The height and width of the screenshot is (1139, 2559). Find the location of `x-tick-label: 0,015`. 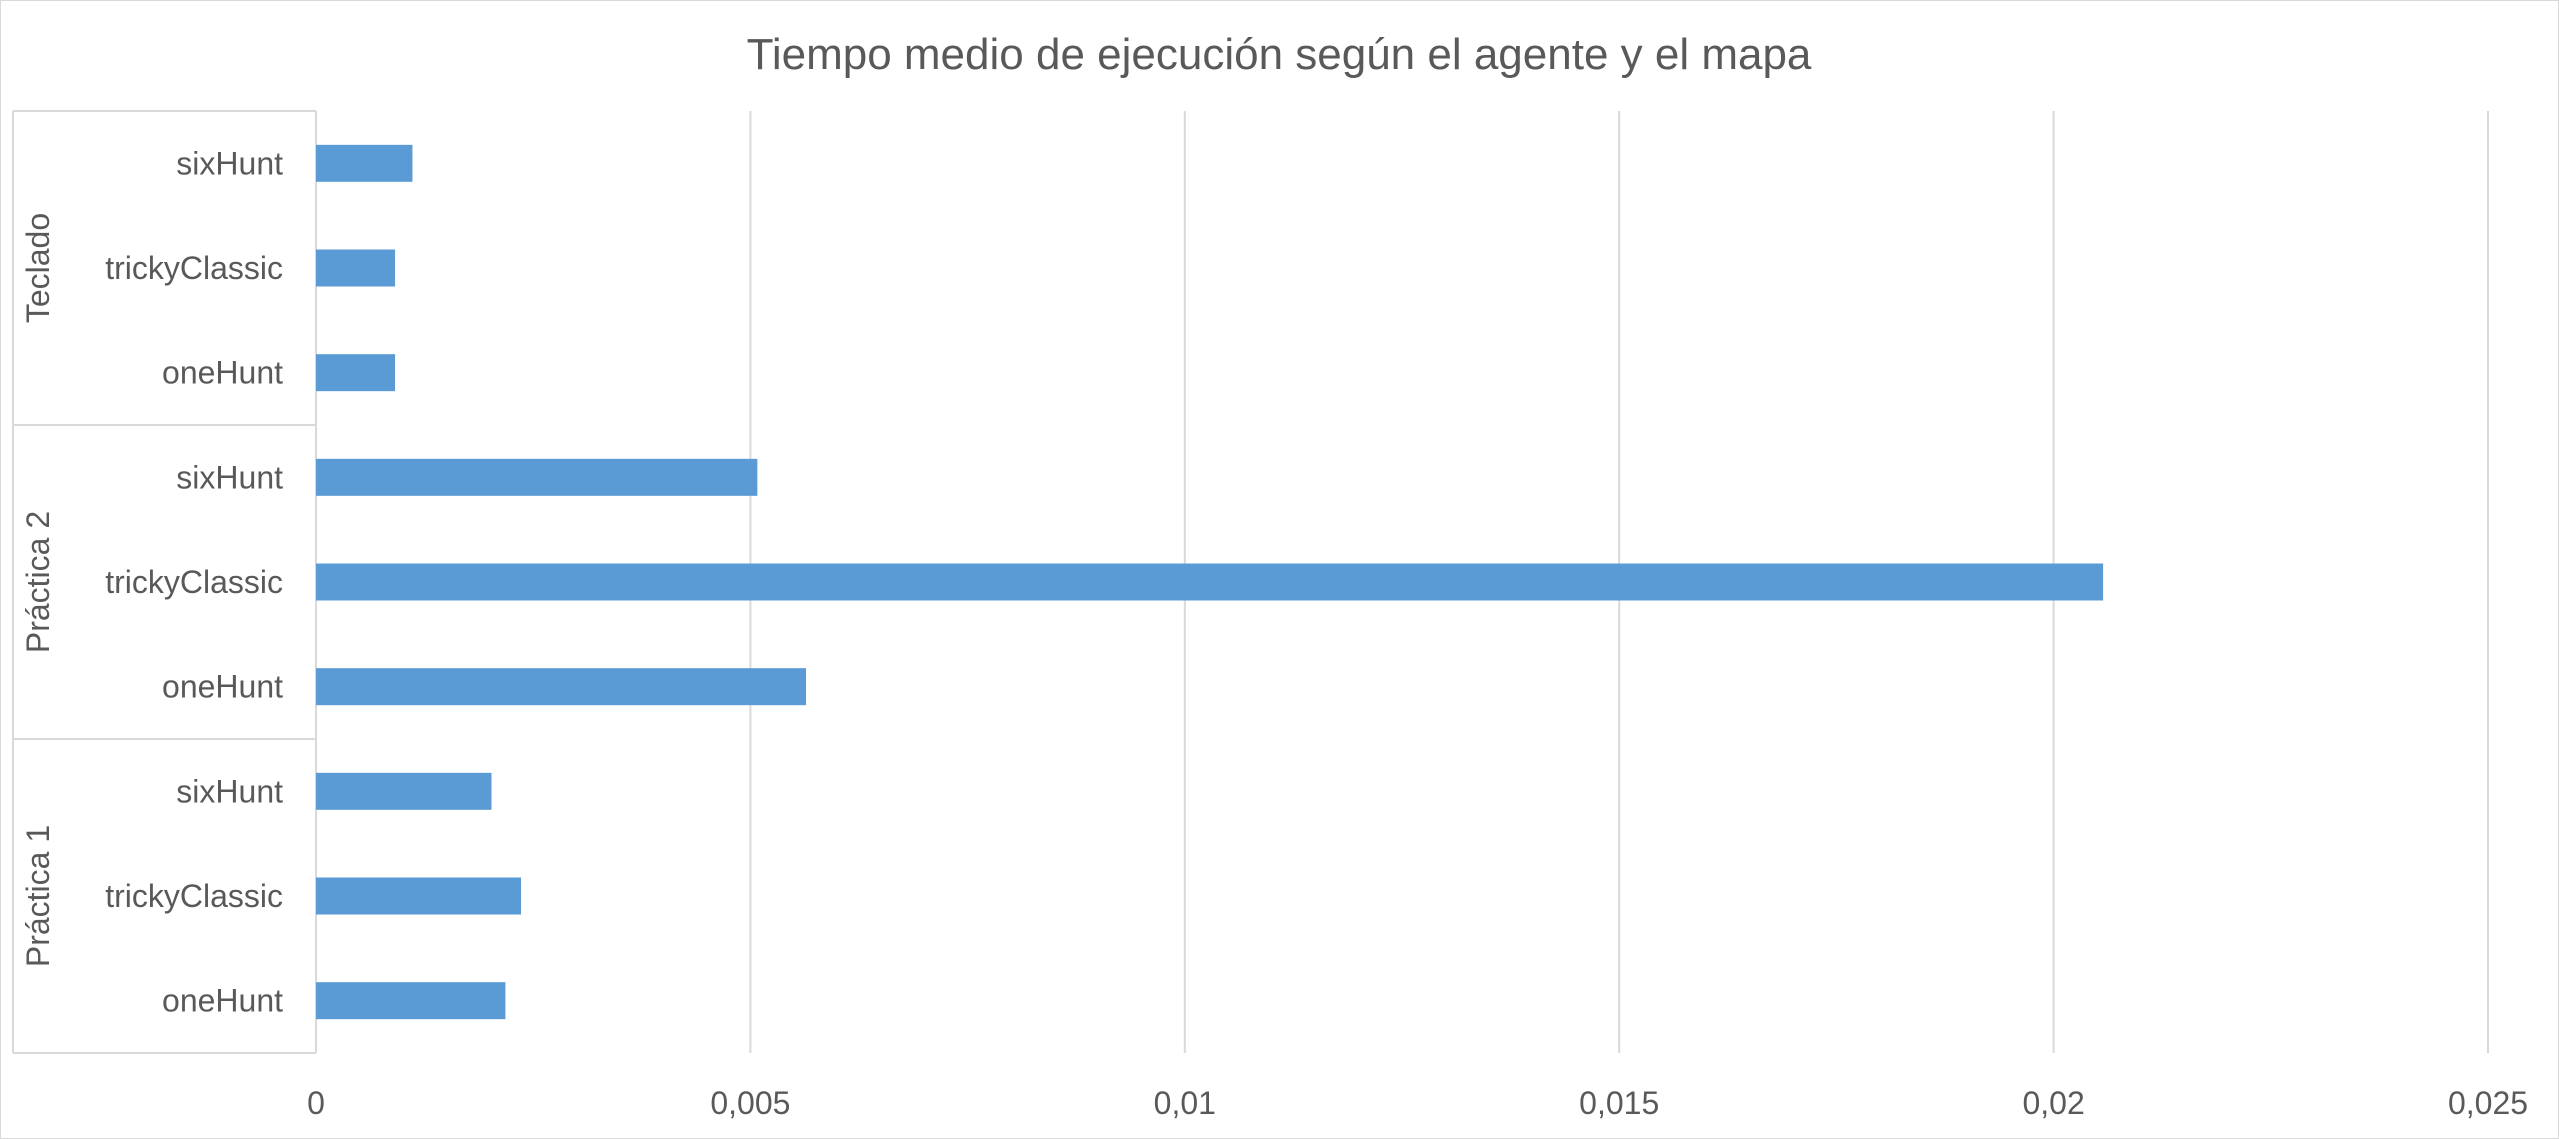

x-tick-label: 0,015 is located at coordinates (1619, 1103).